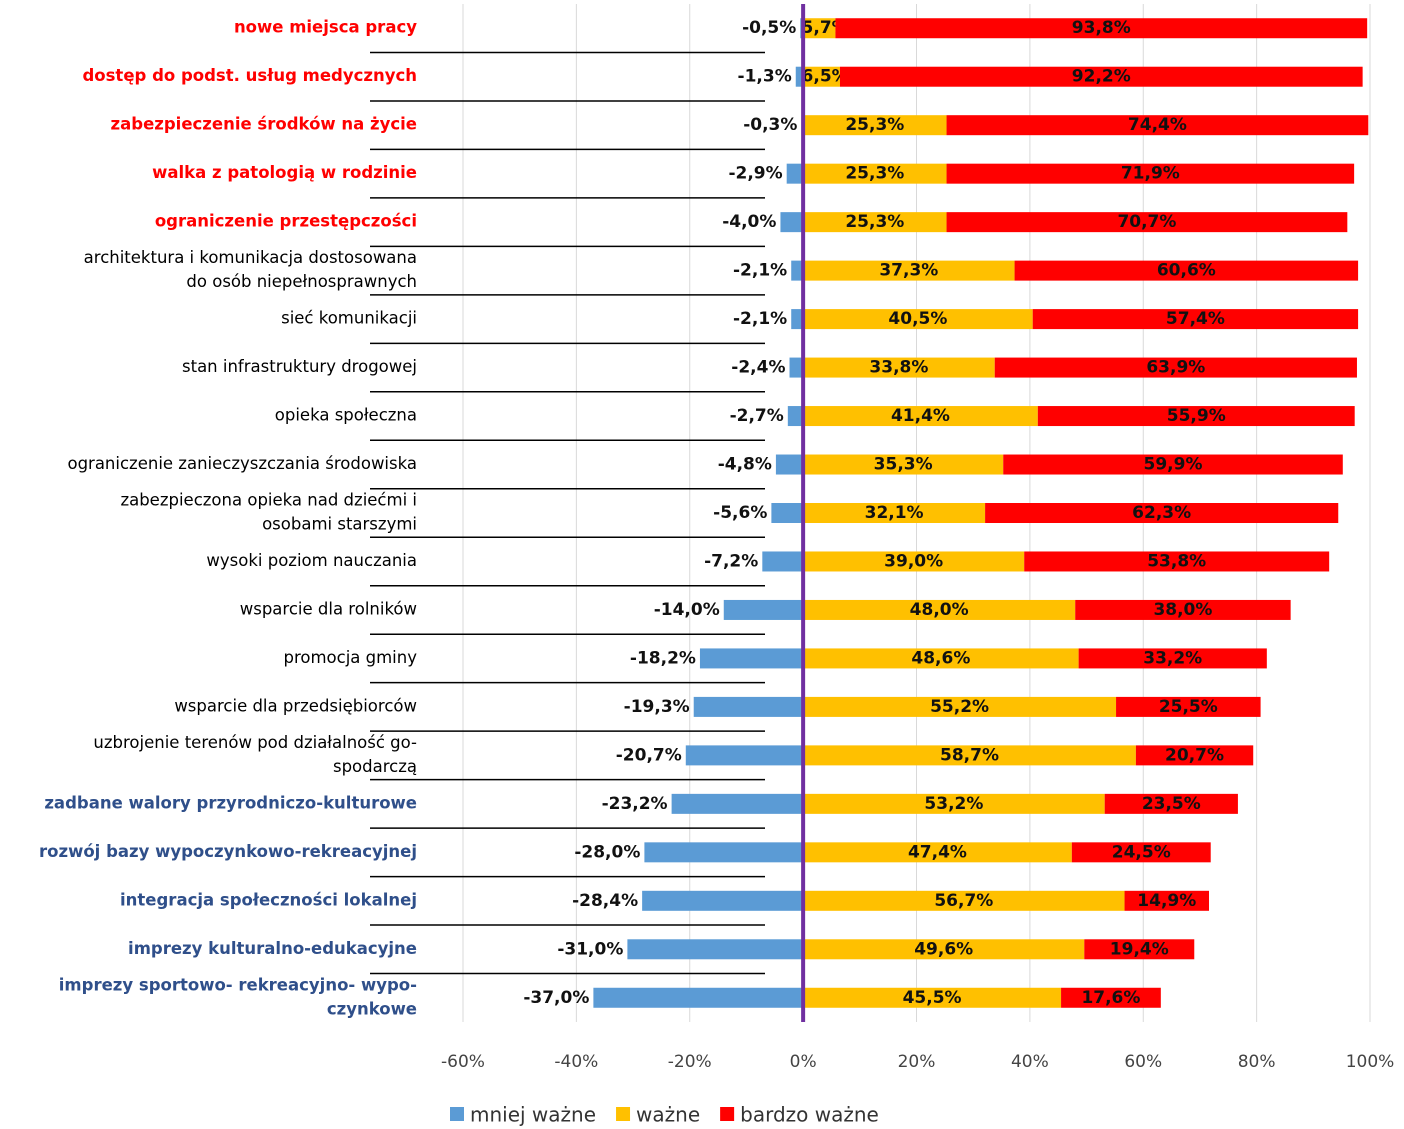 The height and width of the screenshot is (1129, 1404). What do you see at coordinates (1196, 416) in the screenshot?
I see `value-label: 55,9%` at bounding box center [1196, 416].